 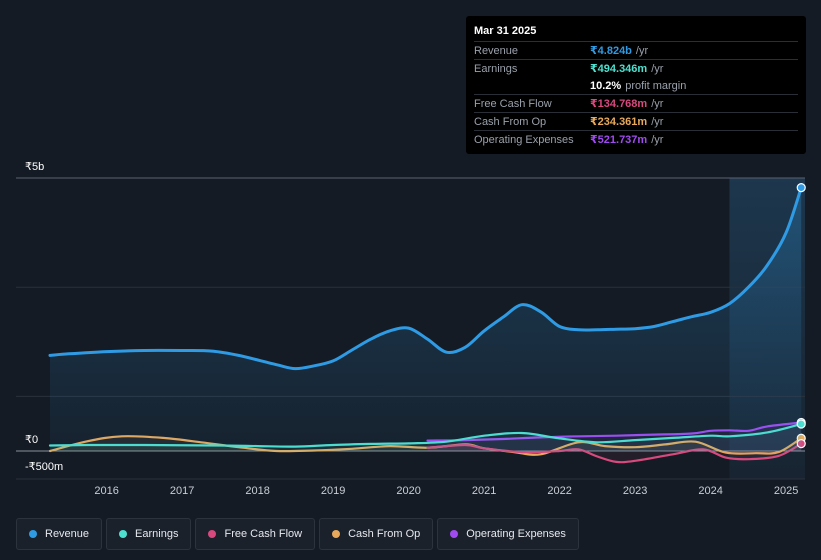 I want to click on tooltip-row-earnings: Earnings ₹494.346m /yr, so click(x=636, y=68).